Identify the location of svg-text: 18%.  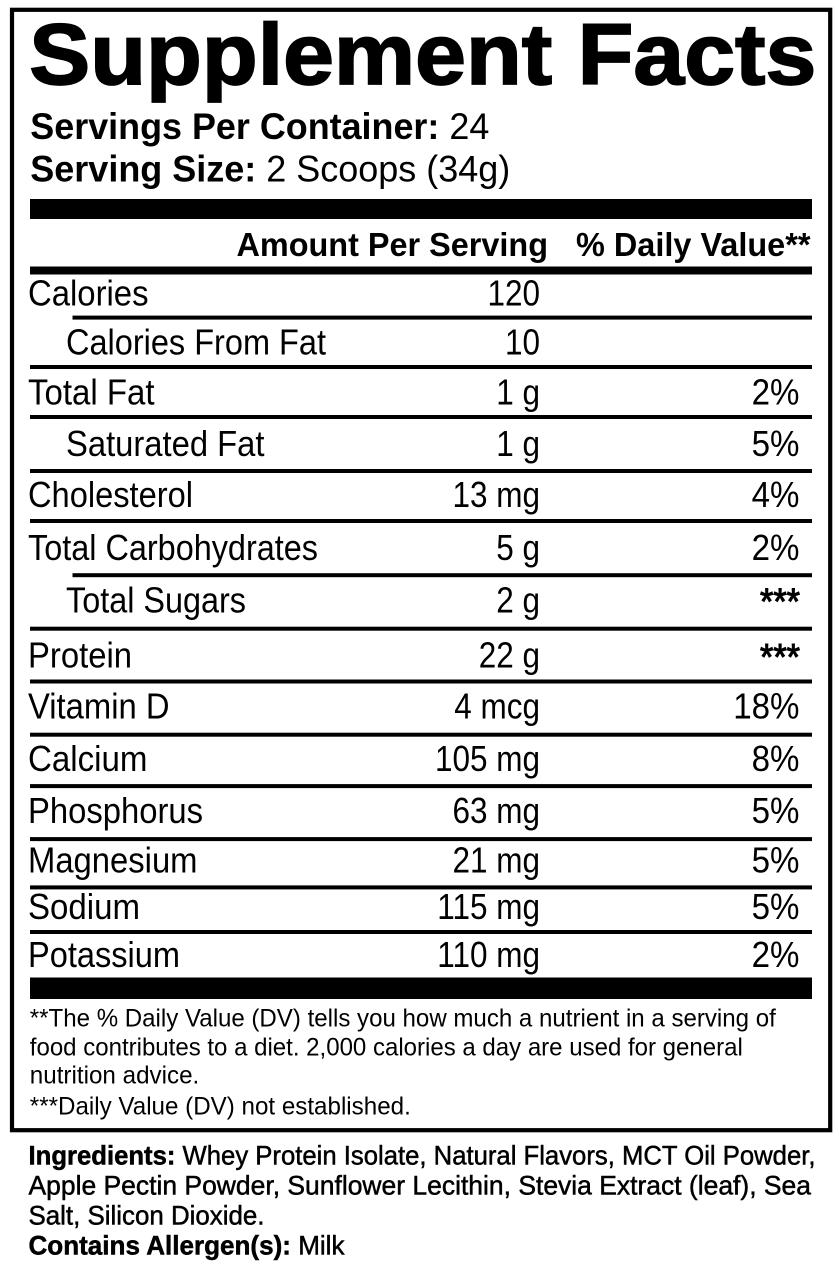
(766, 707).